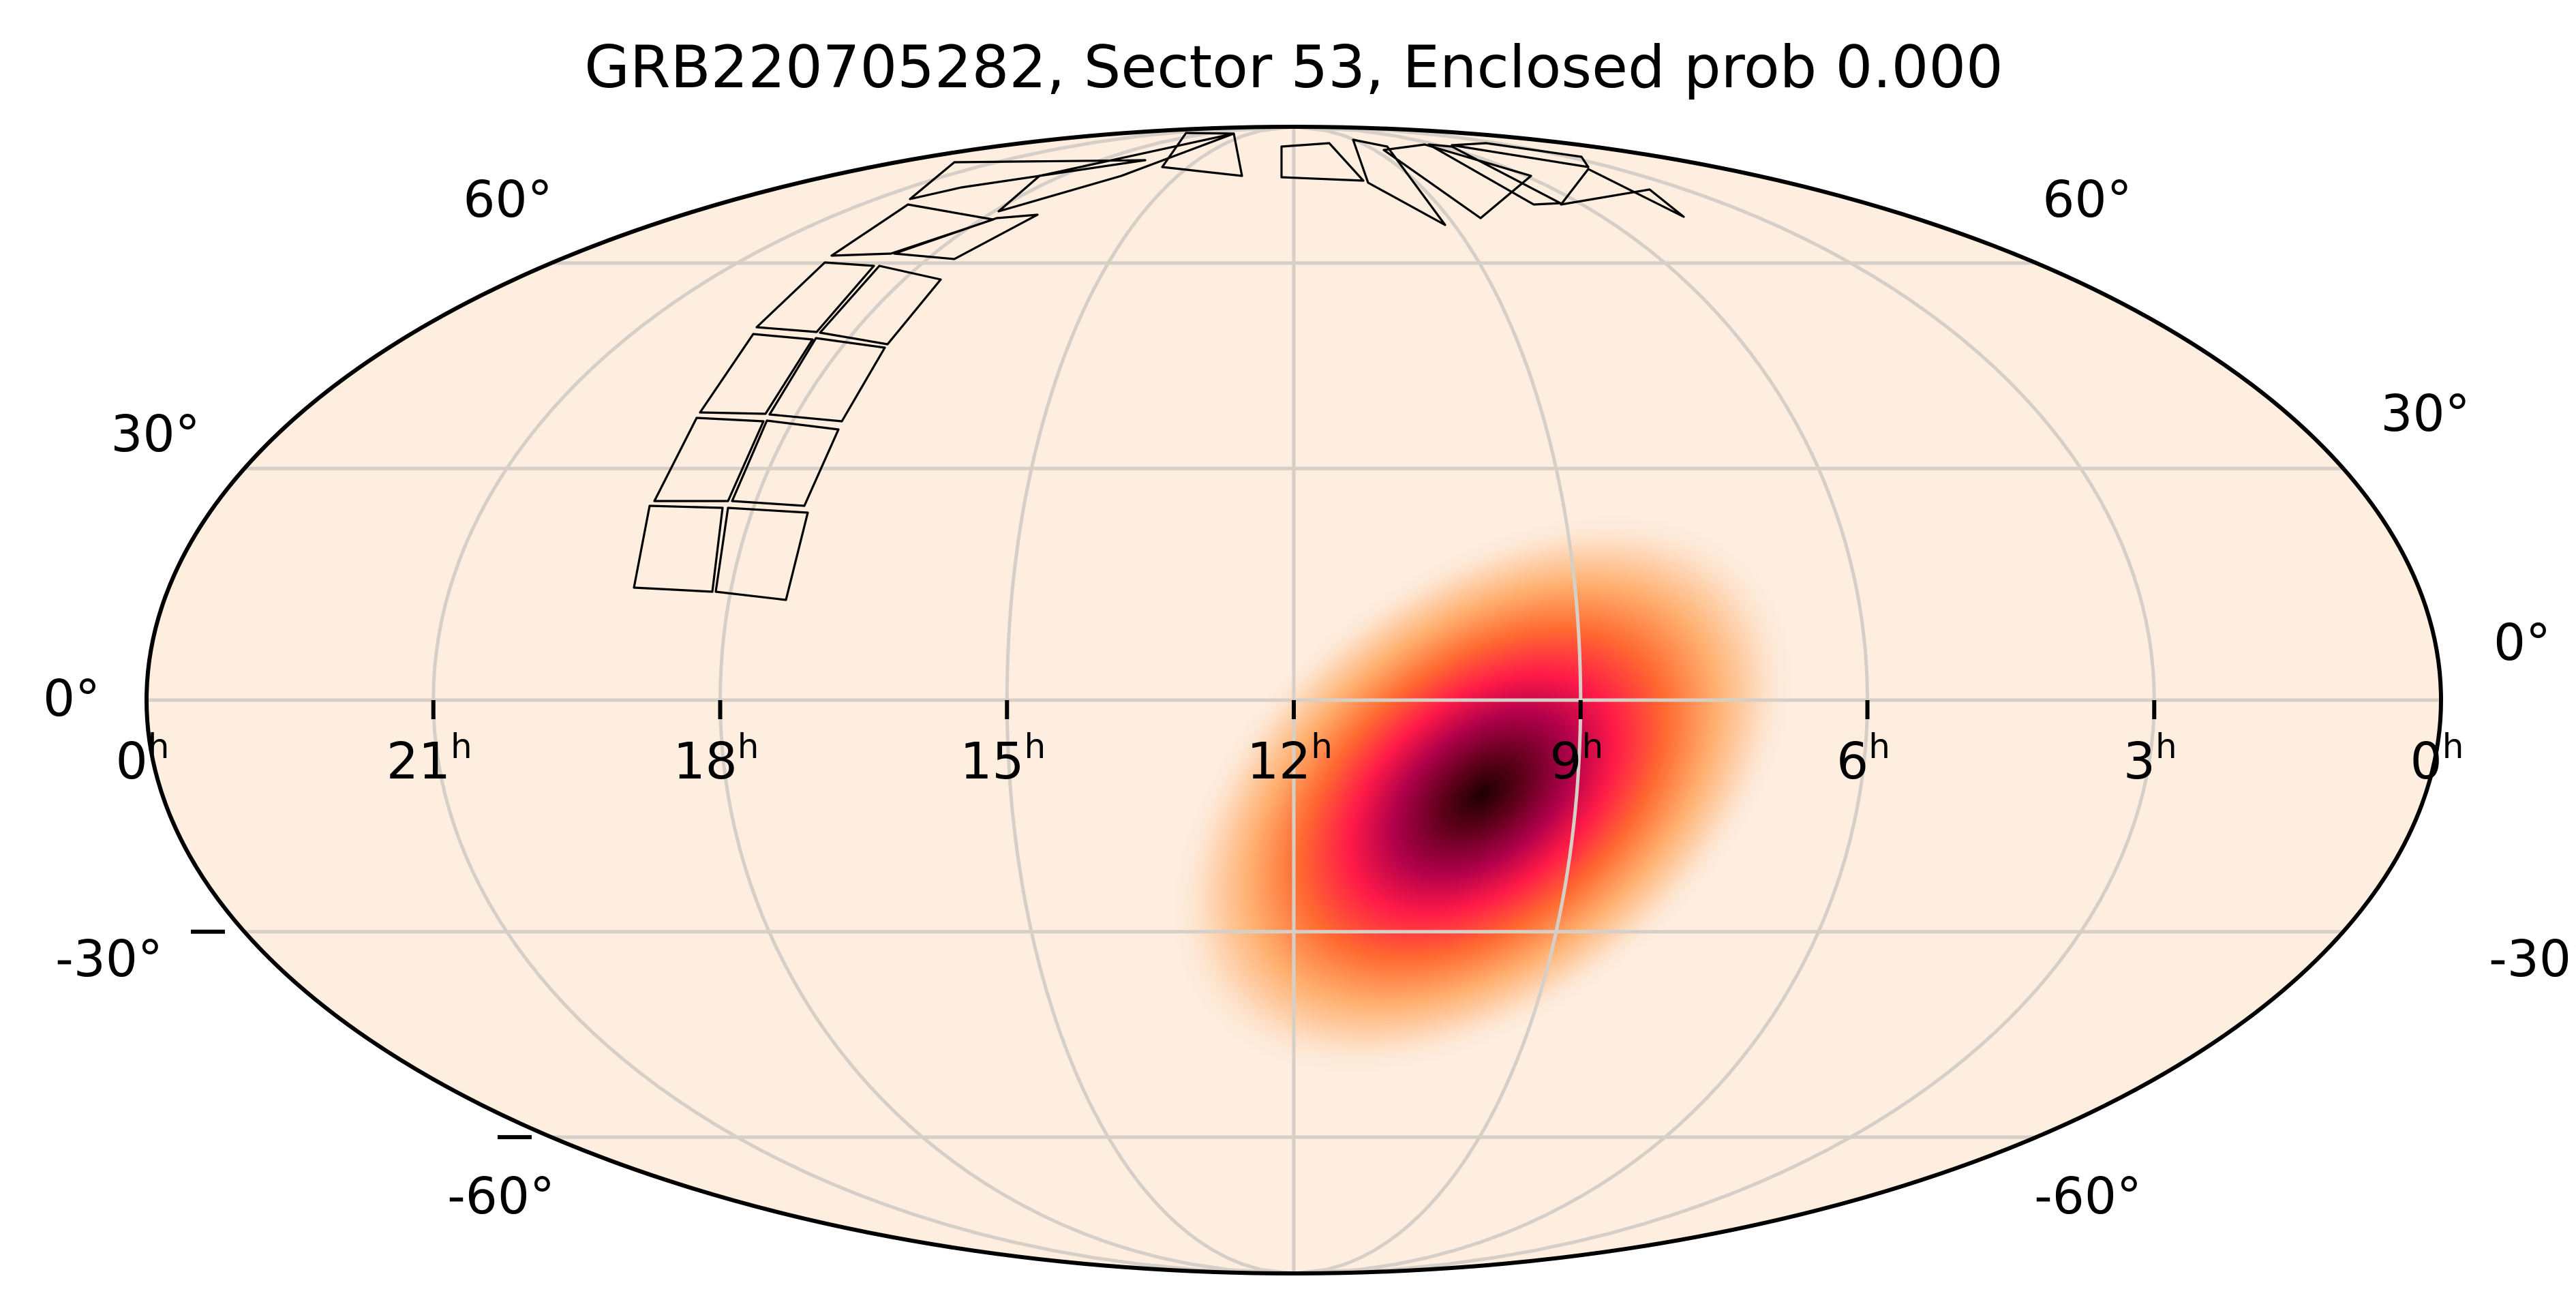  What do you see at coordinates (2532, 959) in the screenshot?
I see `dec-tick-label-right: -30°` at bounding box center [2532, 959].